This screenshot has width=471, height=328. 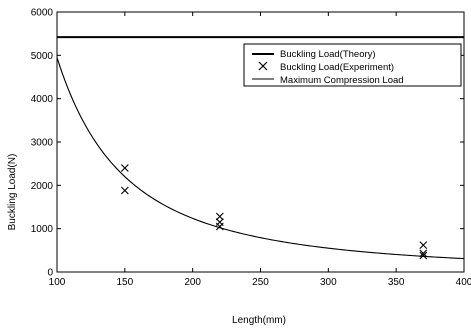 I want to click on x-tick-label: 100, so click(x=57, y=282).